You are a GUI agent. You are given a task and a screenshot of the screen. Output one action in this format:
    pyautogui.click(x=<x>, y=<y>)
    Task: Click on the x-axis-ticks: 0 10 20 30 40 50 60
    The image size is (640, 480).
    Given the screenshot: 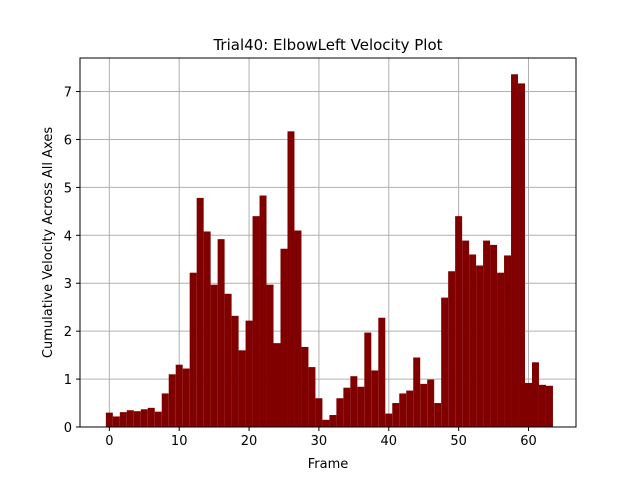 What is the action you would take?
    pyautogui.click(x=321, y=438)
    